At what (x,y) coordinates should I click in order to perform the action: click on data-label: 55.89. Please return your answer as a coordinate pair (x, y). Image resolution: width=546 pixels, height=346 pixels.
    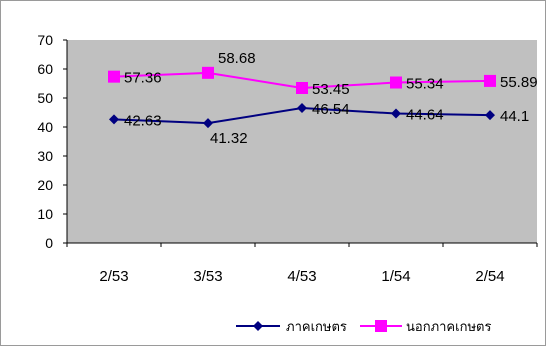
    Looking at the image, I should click on (519, 82).